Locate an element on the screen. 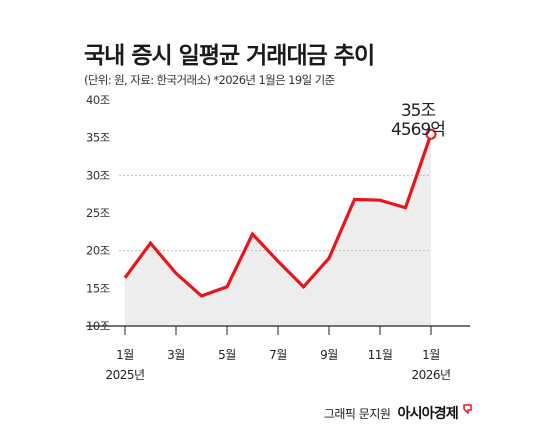 The height and width of the screenshot is (440, 550). chart-title: 국내 증시 일평균 거래대금 추이 is located at coordinates (229, 56).